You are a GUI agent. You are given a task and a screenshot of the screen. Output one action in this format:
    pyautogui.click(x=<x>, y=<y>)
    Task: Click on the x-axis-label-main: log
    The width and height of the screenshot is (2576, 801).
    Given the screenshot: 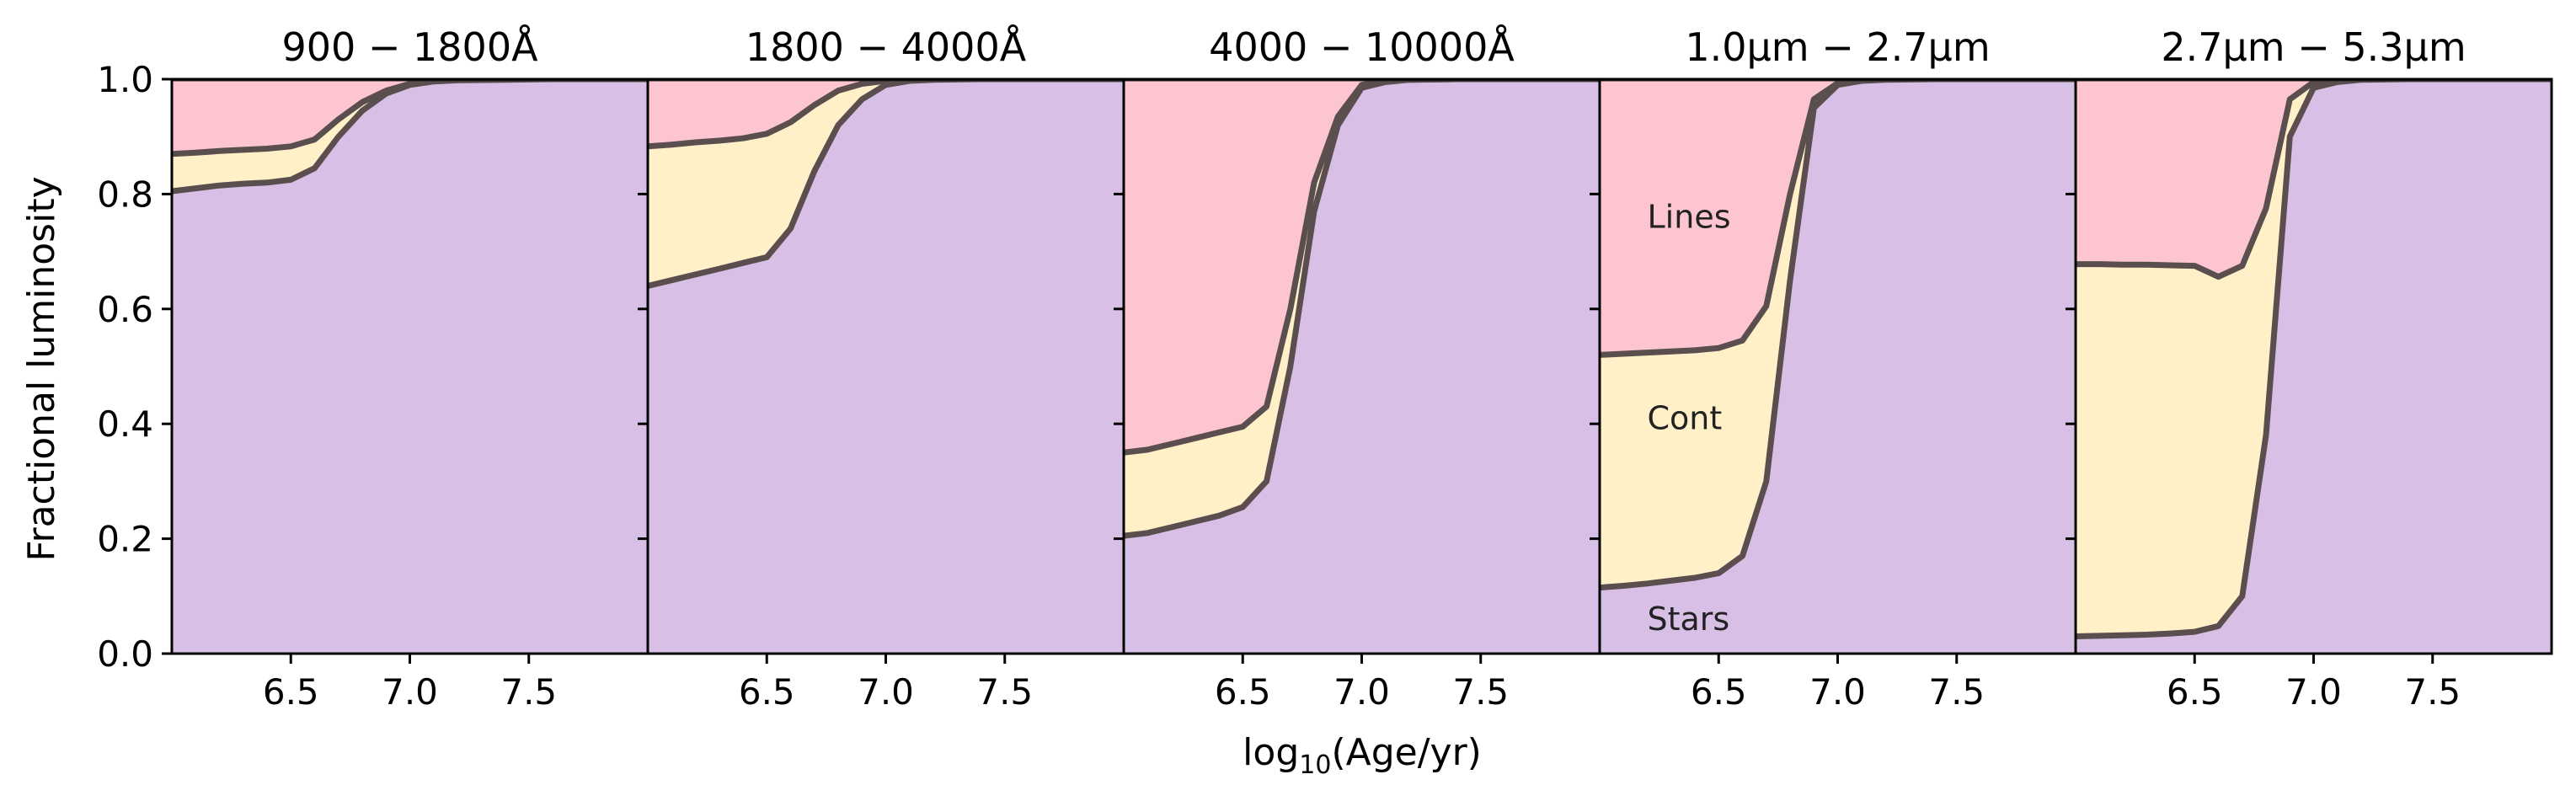 What is the action you would take?
    pyautogui.click(x=1271, y=752)
    